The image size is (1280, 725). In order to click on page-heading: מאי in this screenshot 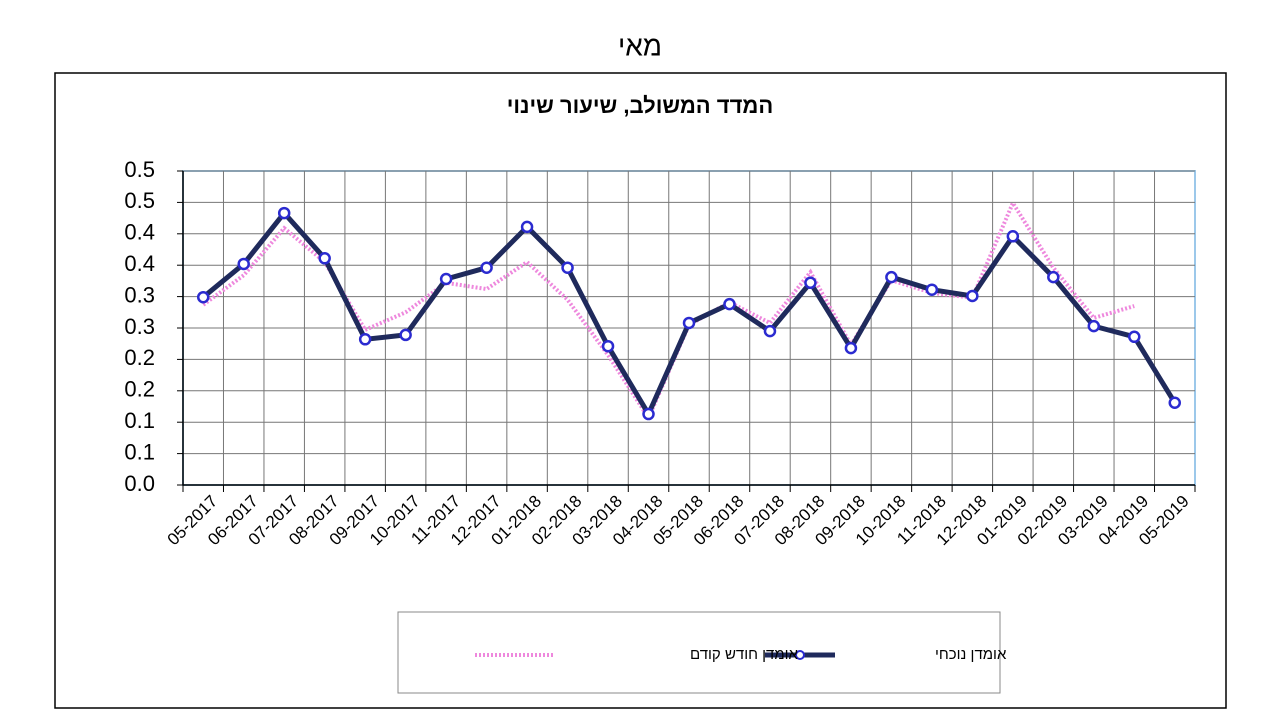, I will do `click(640, 45)`.